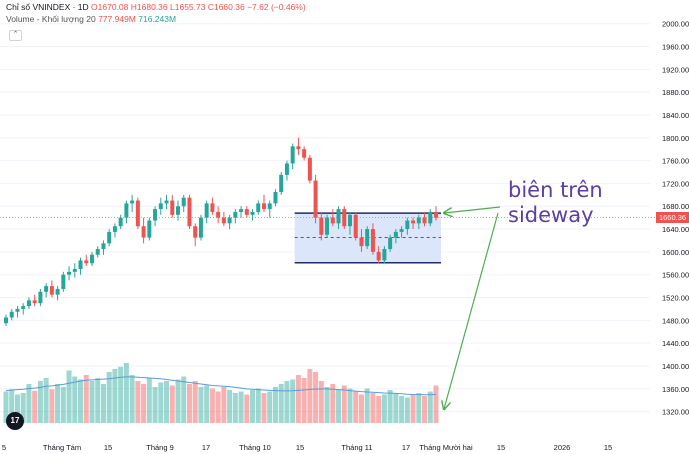 Image resolution: width=689 pixels, height=454 pixels. What do you see at coordinates (15, 35) in the screenshot?
I see `collapse-legend-button: ⌃` at bounding box center [15, 35].